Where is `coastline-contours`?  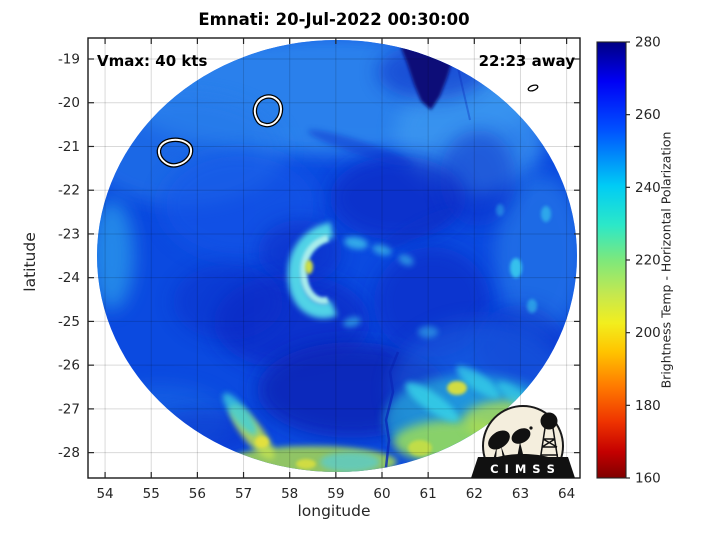 coastline-contours is located at coordinates (347, 126).